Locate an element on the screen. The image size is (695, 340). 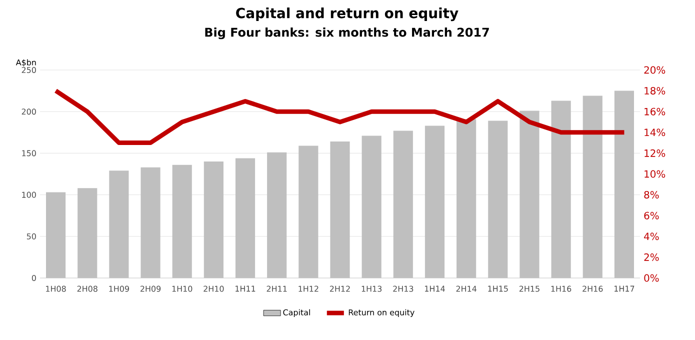
y2-tick-label: 2% is located at coordinates (651, 257).